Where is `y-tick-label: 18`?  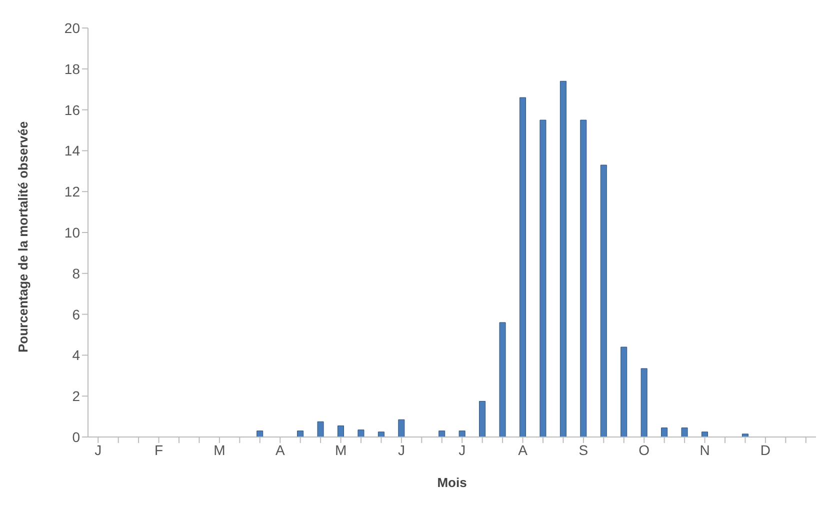 y-tick-label: 18 is located at coordinates (72, 68).